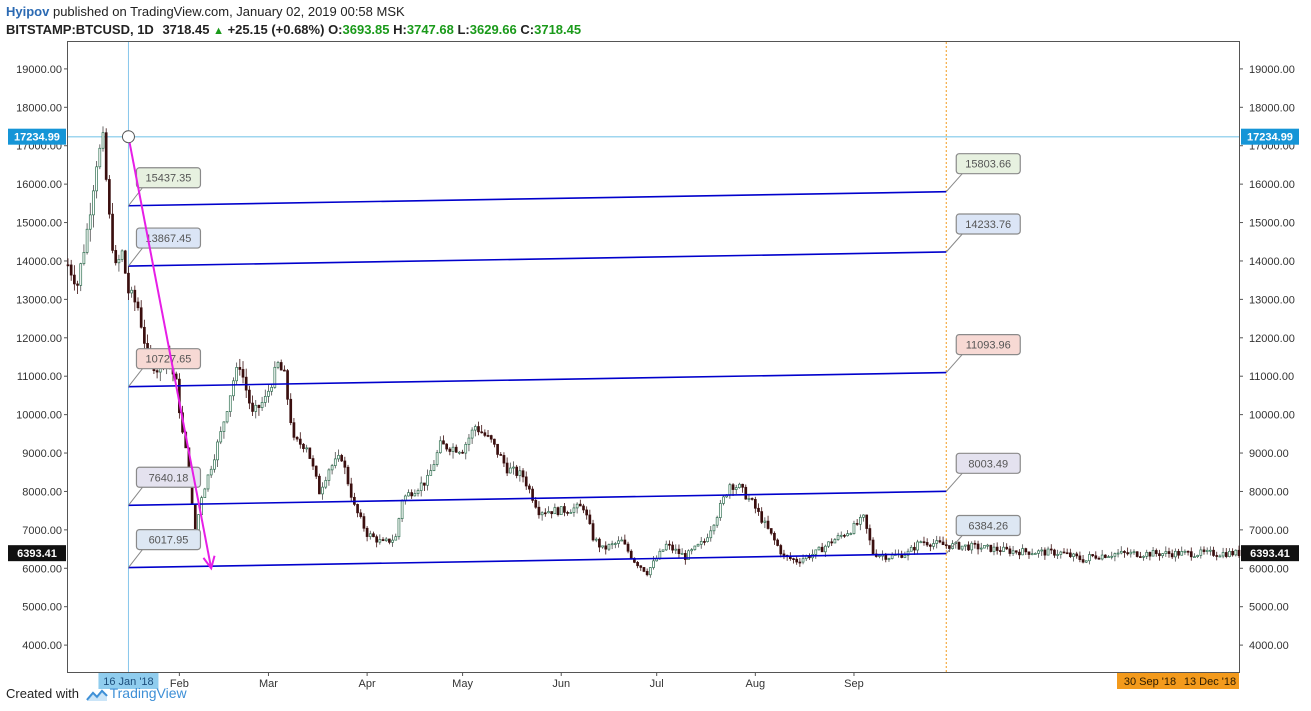  What do you see at coordinates (168, 350) in the screenshot?
I see `down-arrow-drawing` at bounding box center [168, 350].